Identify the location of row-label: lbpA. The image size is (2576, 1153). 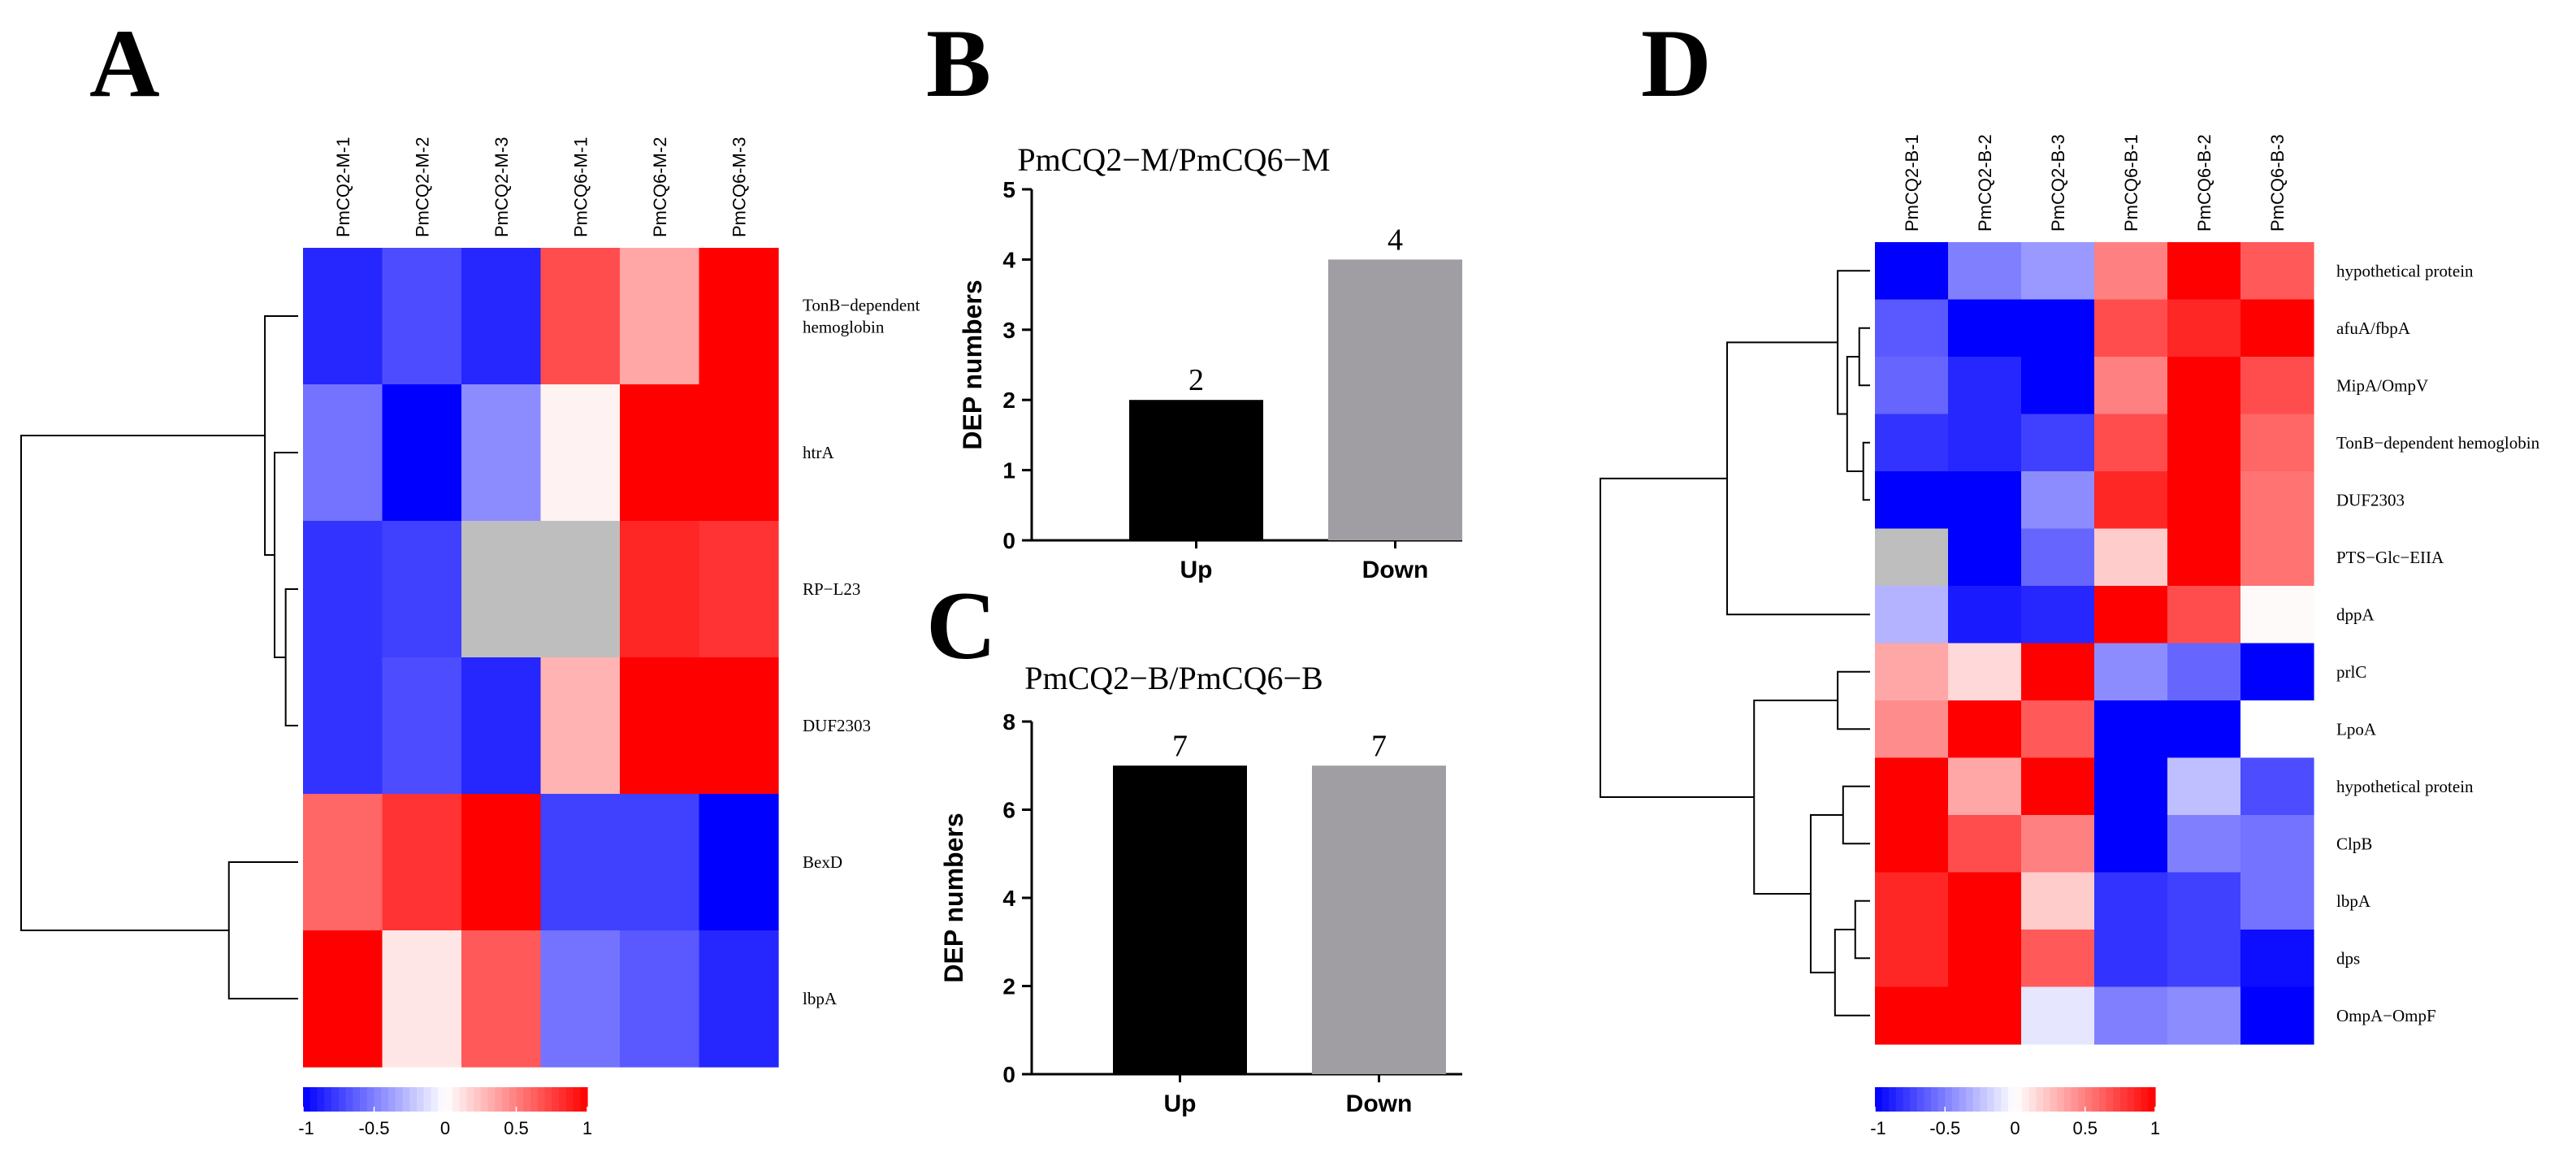
(820, 998).